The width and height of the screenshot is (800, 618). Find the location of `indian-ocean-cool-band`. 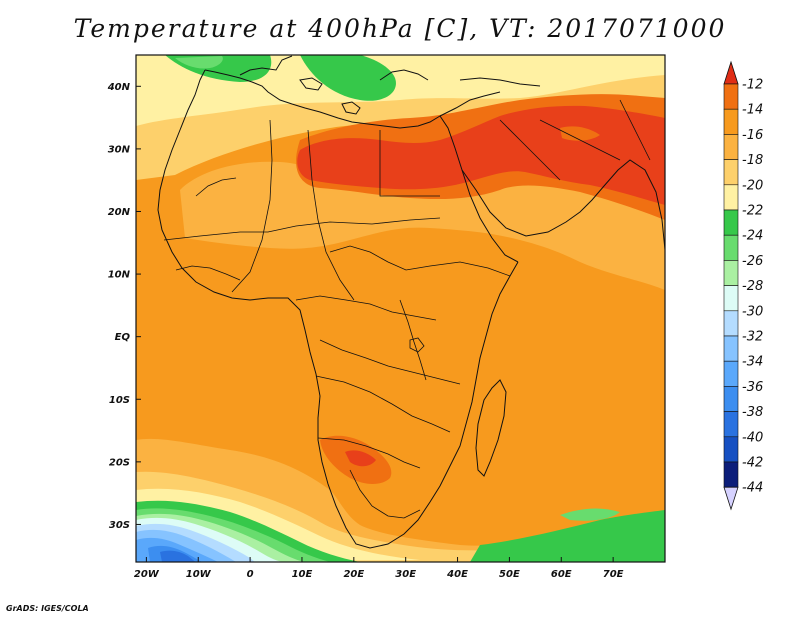

indian-ocean-cool-band is located at coordinates (567, 536).